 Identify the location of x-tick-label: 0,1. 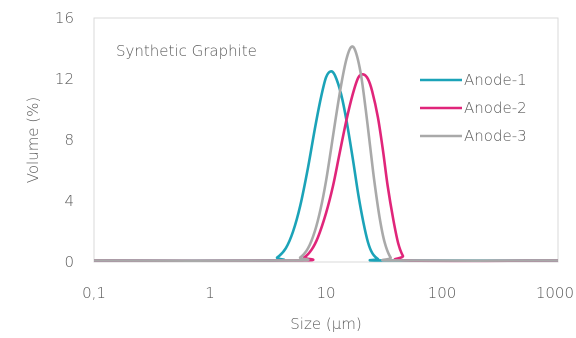
(94, 293).